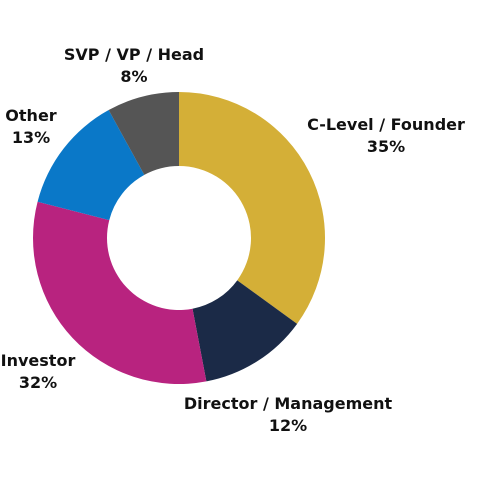 This screenshot has height=500, width=500. What do you see at coordinates (120, 292) in the screenshot?
I see `slice-investor` at bounding box center [120, 292].